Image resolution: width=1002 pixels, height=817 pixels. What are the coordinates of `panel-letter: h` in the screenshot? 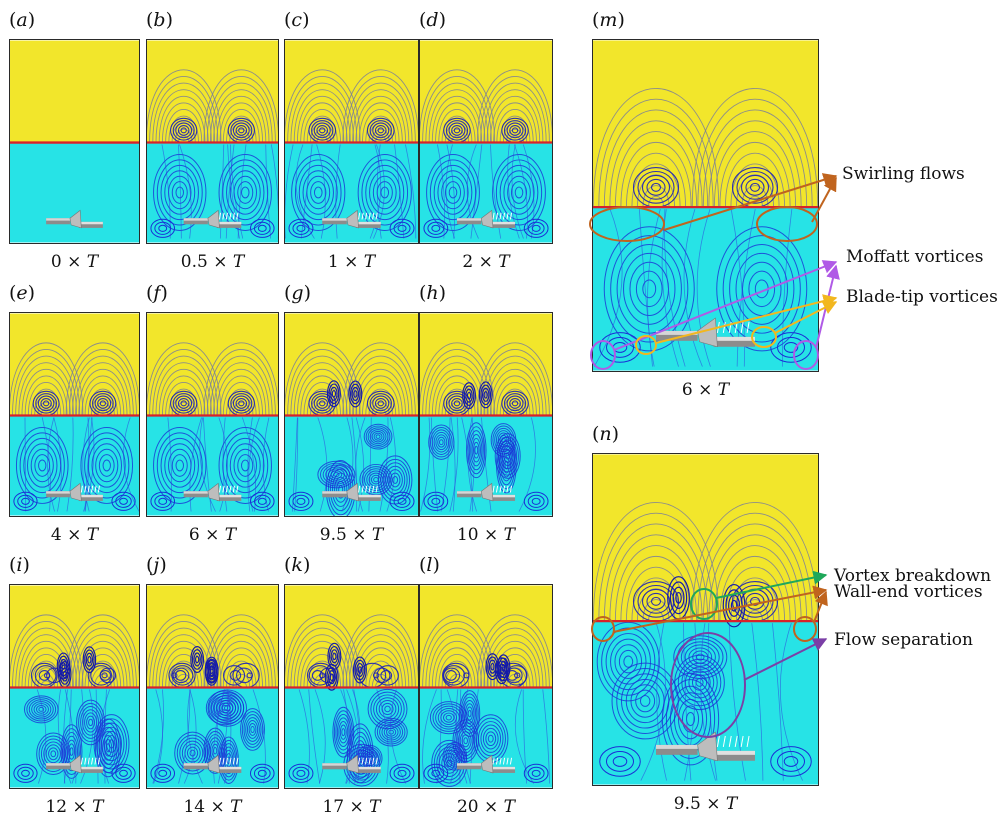 It's located at (432, 293).